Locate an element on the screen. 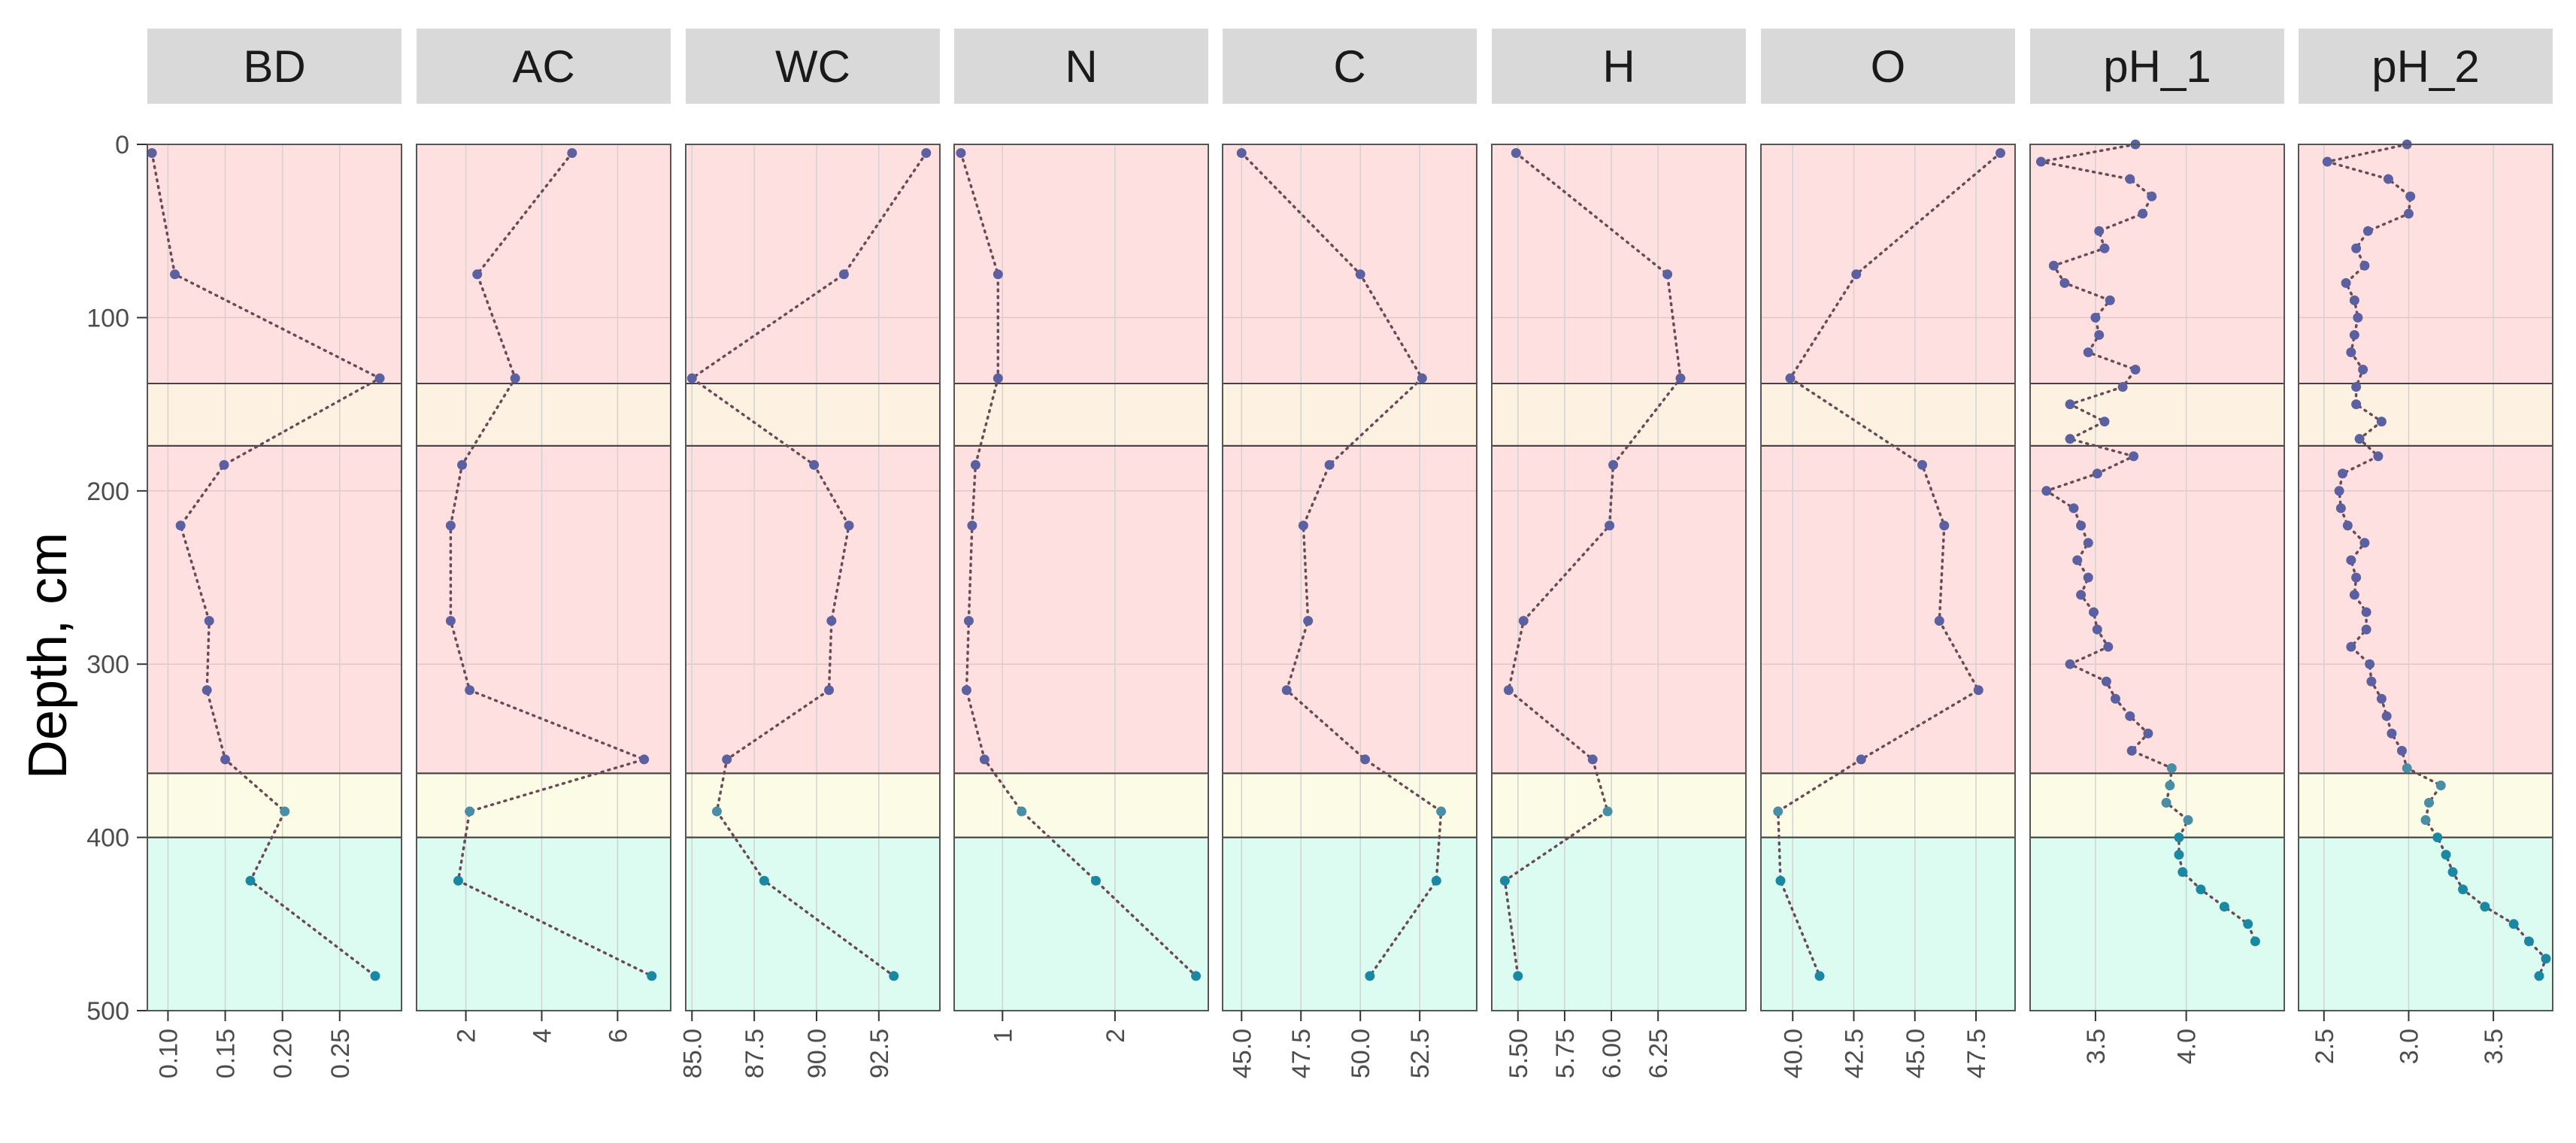  x-tick-label: 2.5 is located at coordinates (2325, 1046).